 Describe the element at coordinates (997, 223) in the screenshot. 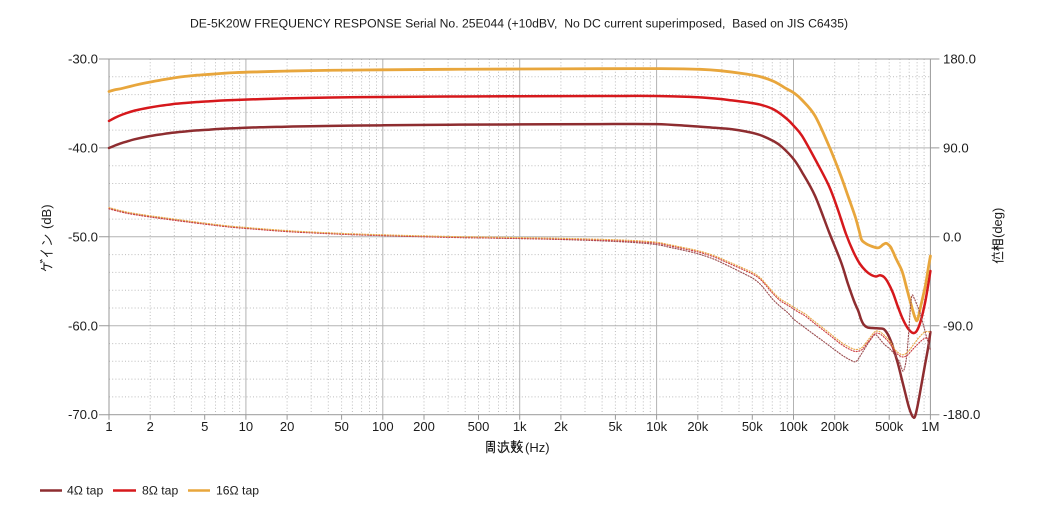

I see `svg-text: (deg)` at that location.